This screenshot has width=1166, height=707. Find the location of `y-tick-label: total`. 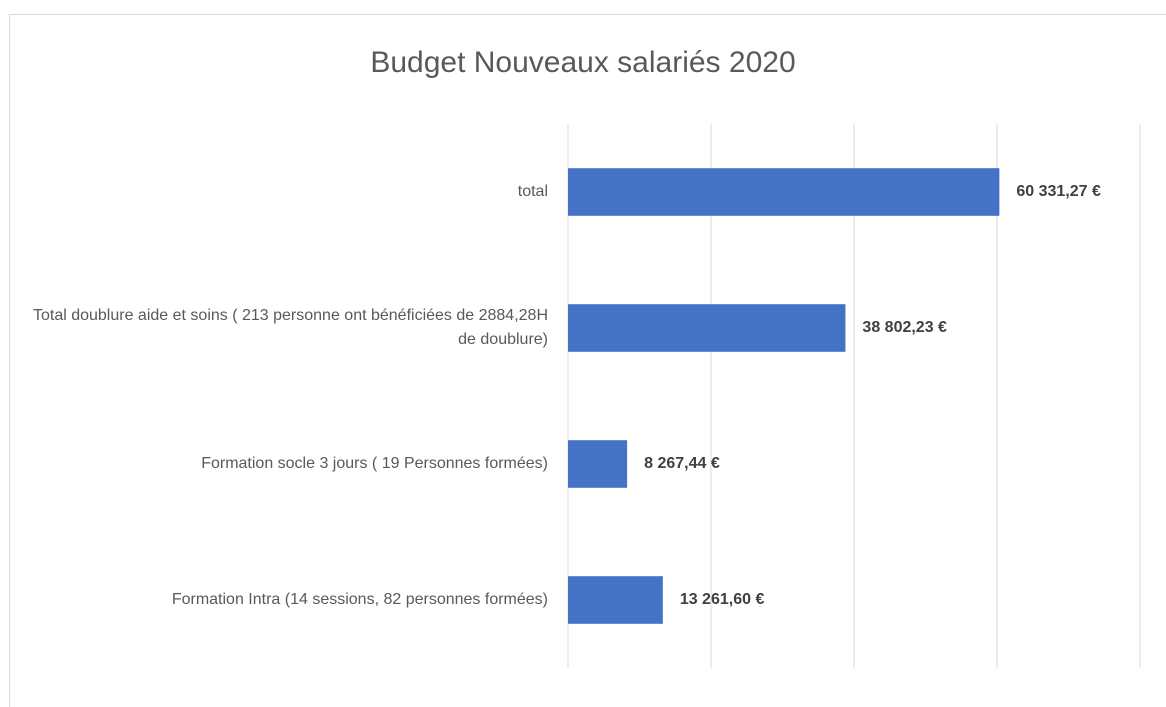

y-tick-label: total is located at coordinates (532, 191).